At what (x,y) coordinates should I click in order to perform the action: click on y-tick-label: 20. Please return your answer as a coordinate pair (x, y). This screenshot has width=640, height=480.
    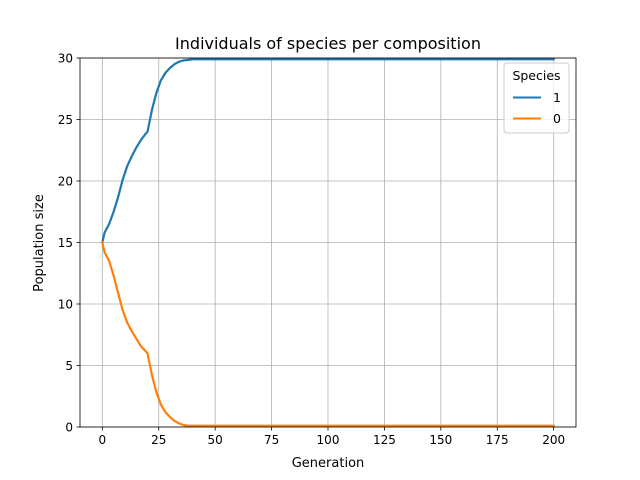
    Looking at the image, I should click on (65, 182).